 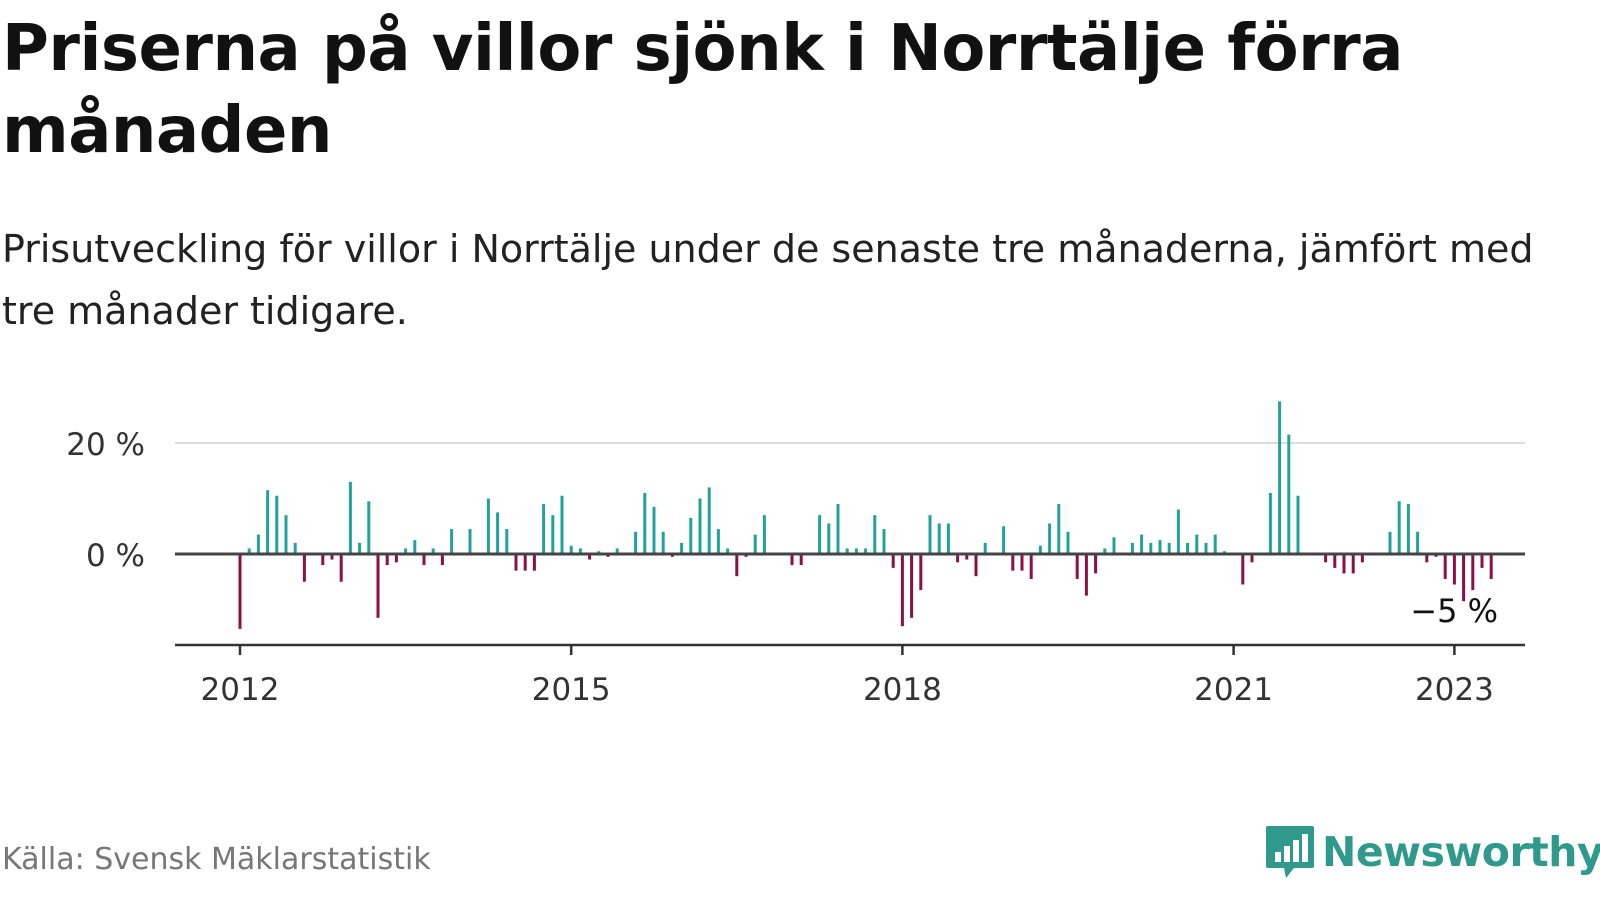 I want to click on y-tick-label: 0 %, so click(x=115, y=556).